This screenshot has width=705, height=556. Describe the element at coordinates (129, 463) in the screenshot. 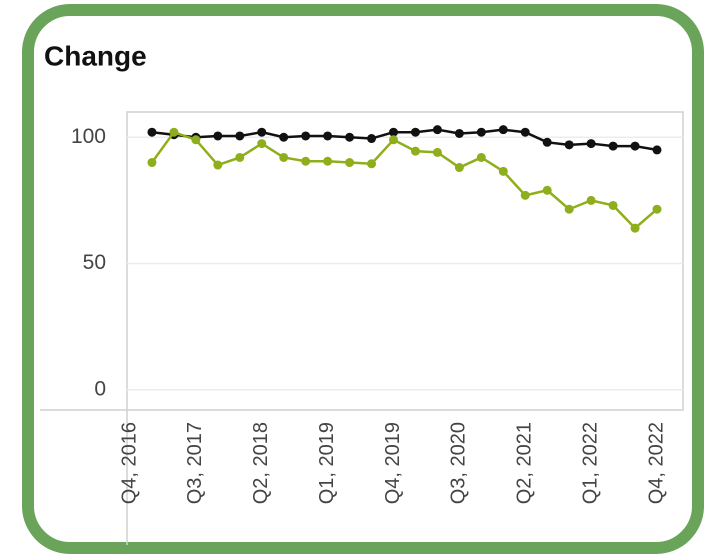

I see `x-tick-label: Q4, 2016` at that location.